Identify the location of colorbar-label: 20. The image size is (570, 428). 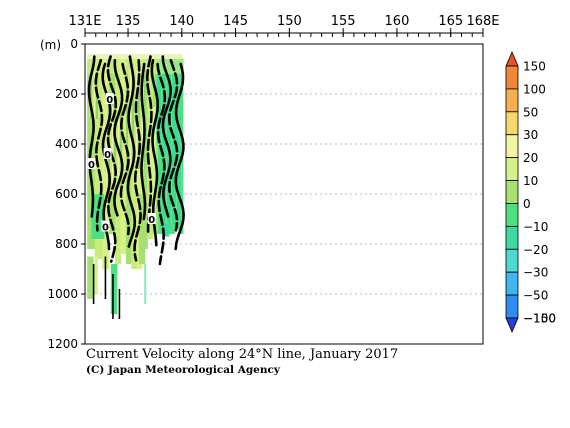
(530, 158).